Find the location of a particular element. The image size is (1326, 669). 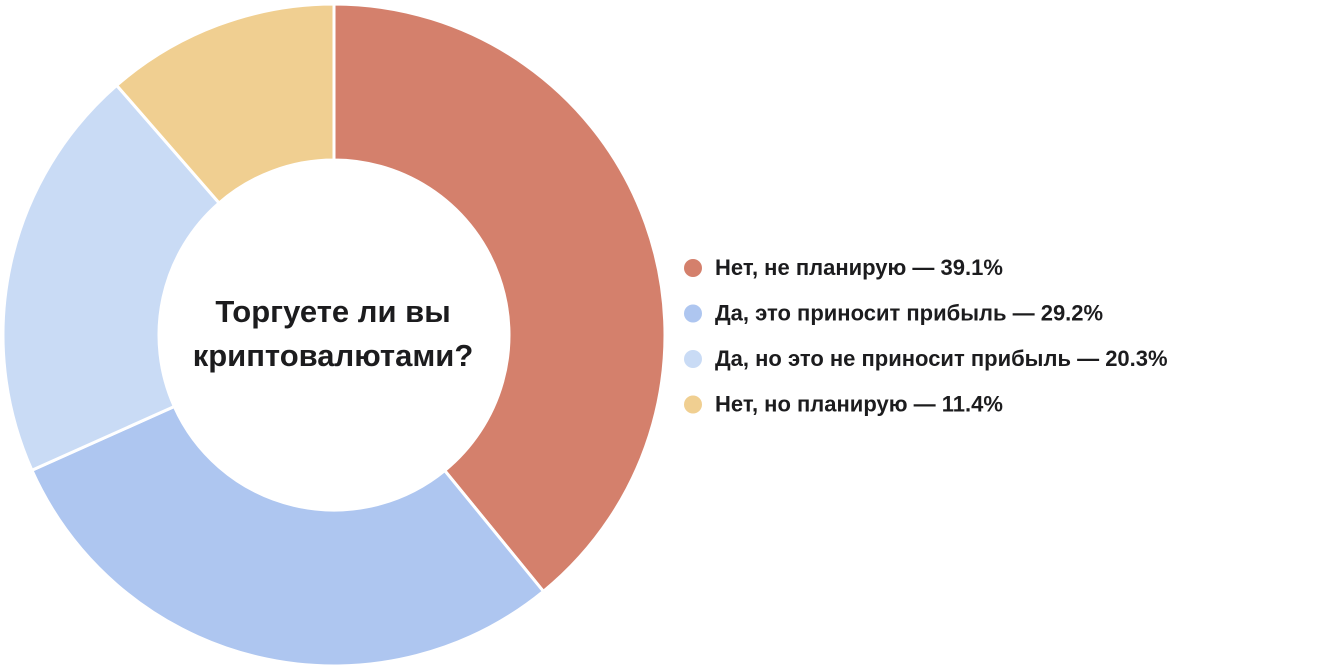

legend-label: Да, но это не приносит прибыль — 20.3% is located at coordinates (941, 358).